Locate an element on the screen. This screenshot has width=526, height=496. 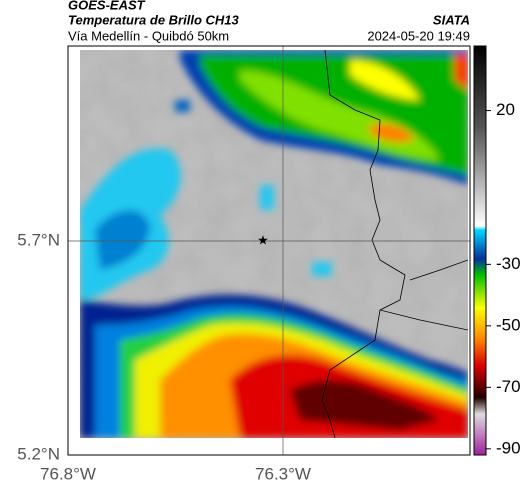
colorbar-ticks: 20 -30 -50 -70 -90 is located at coordinates (503, 278).